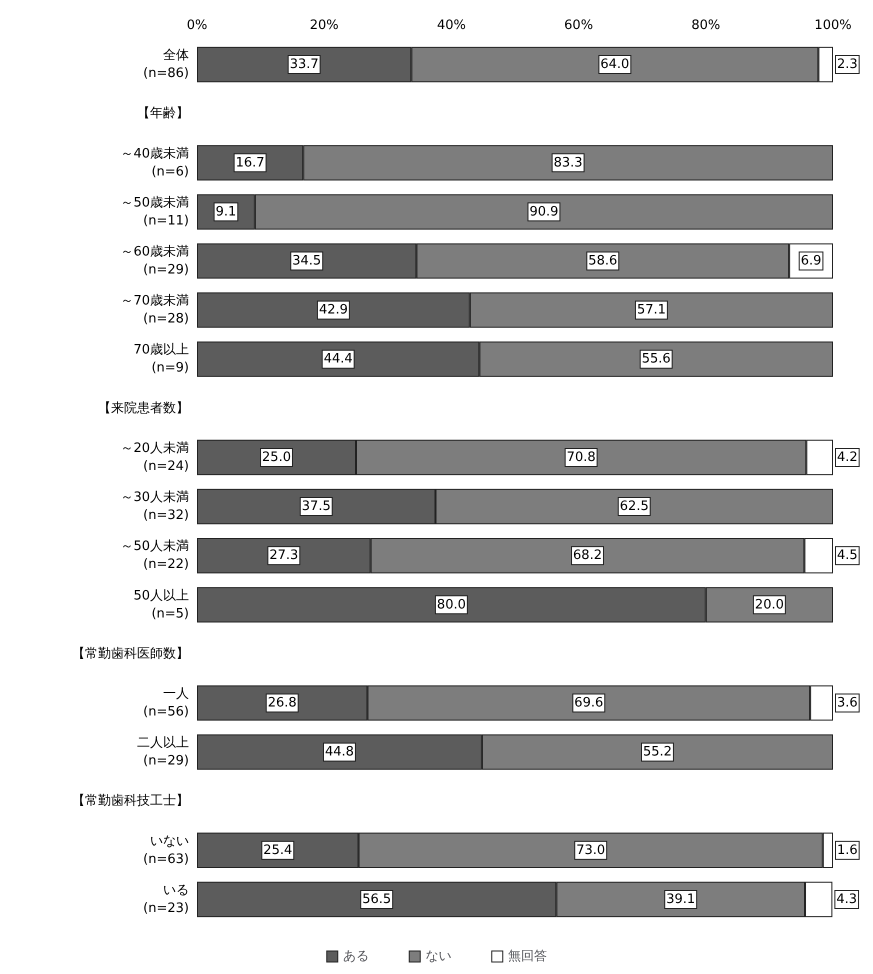 The width and height of the screenshot is (873, 974). I want to click on data-label: 20.0, so click(769, 604).